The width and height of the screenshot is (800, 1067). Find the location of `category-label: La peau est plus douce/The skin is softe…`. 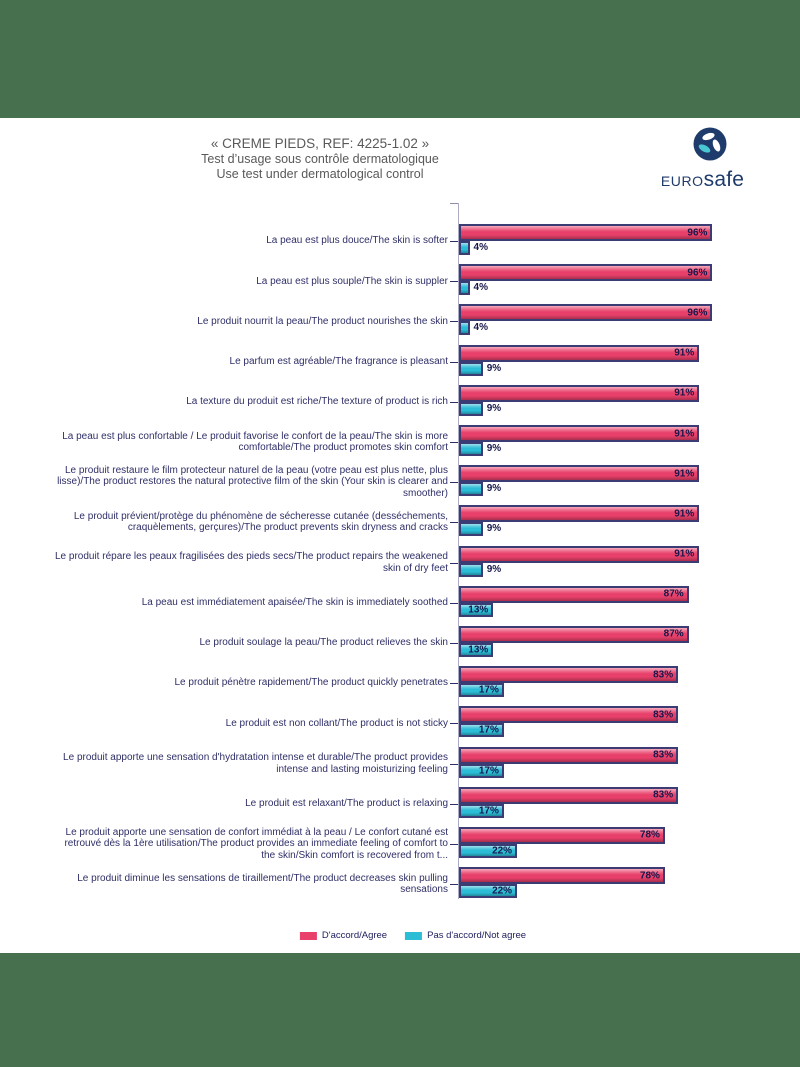

category-label: La peau est plus douce/The skin is softe… is located at coordinates (357, 241).